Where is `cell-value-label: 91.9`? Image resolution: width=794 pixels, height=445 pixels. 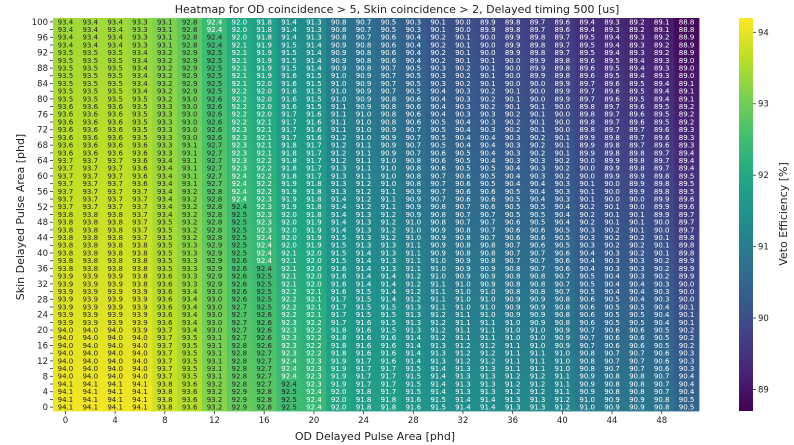
cell-value-label: 91.9 is located at coordinates (314, 246).